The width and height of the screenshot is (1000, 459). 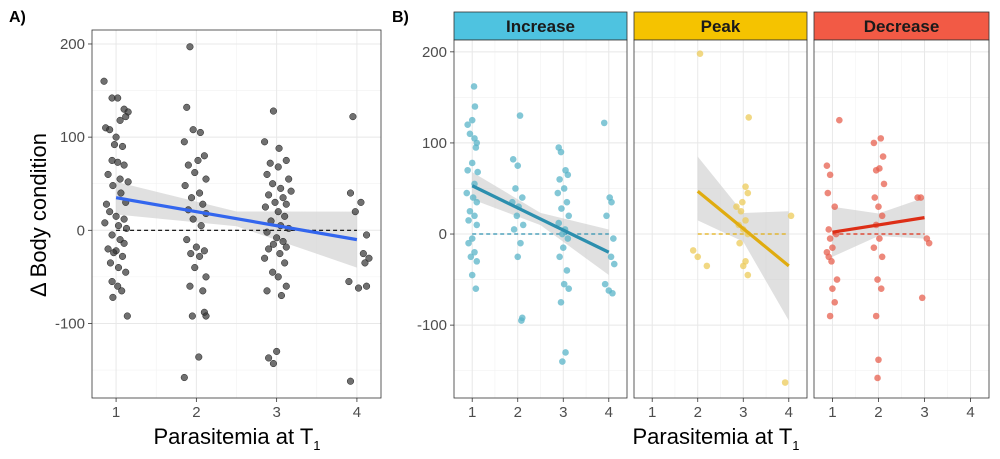 What do you see at coordinates (901, 219) in the screenshot?
I see `plot-border` at bounding box center [901, 219].